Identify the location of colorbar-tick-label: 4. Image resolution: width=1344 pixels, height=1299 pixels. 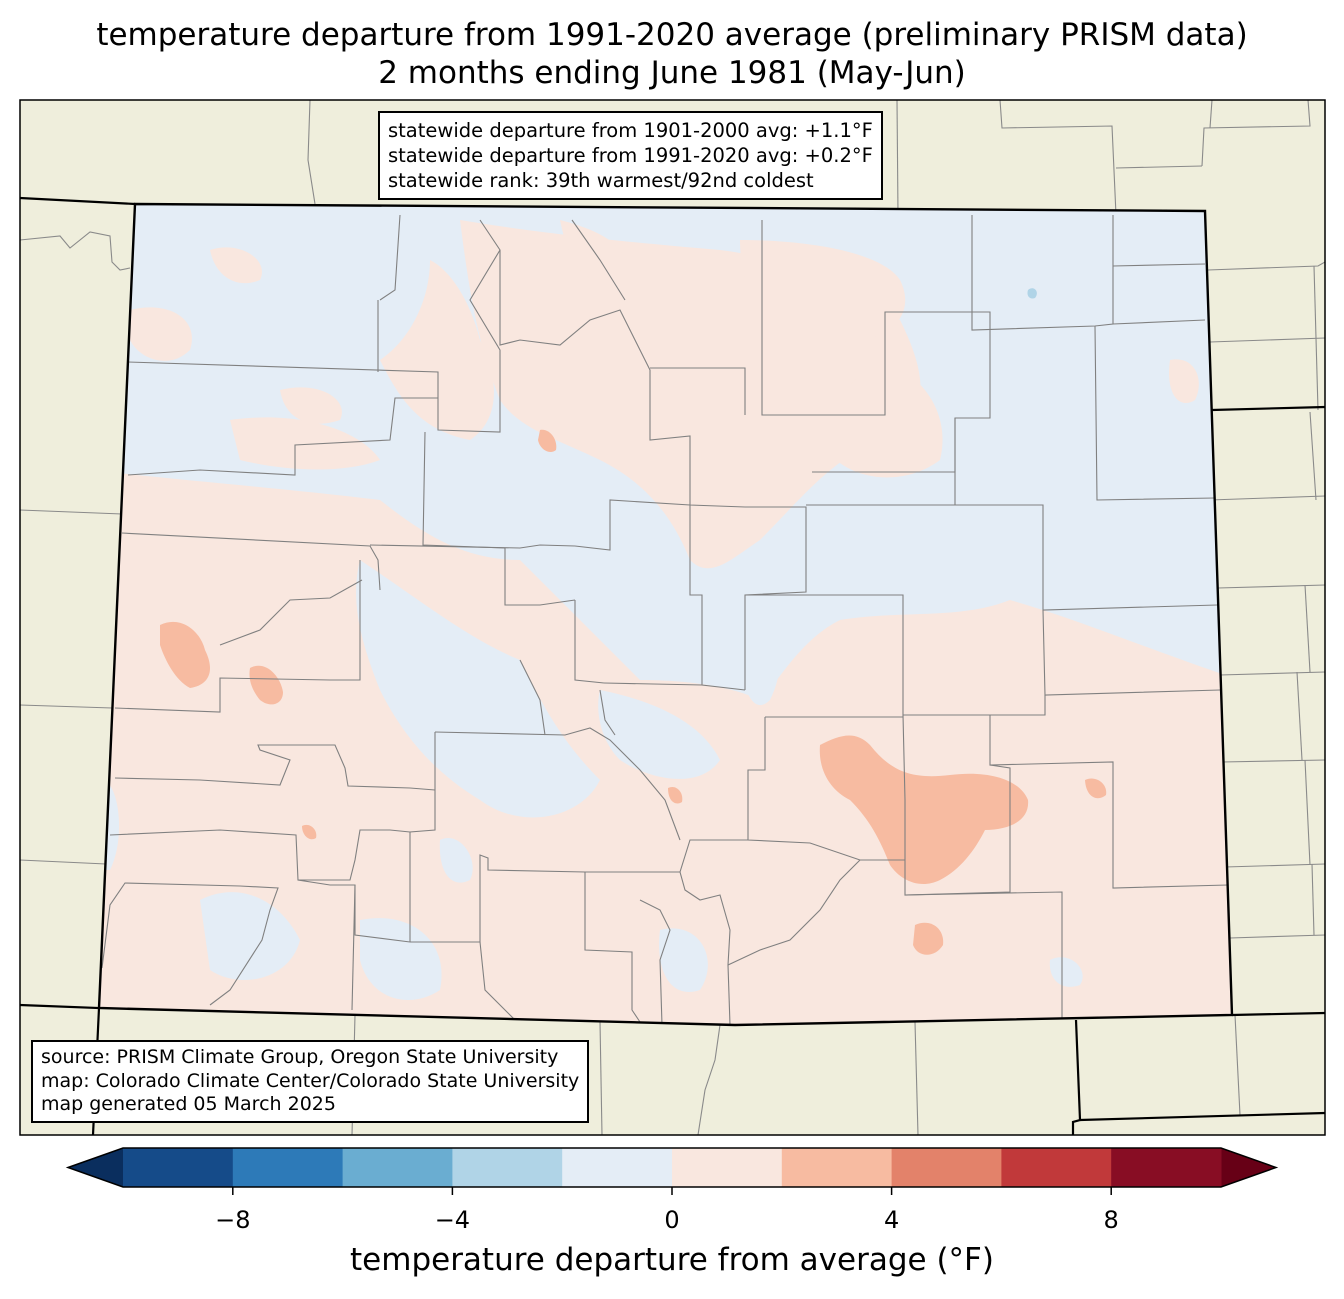
(891, 1220).